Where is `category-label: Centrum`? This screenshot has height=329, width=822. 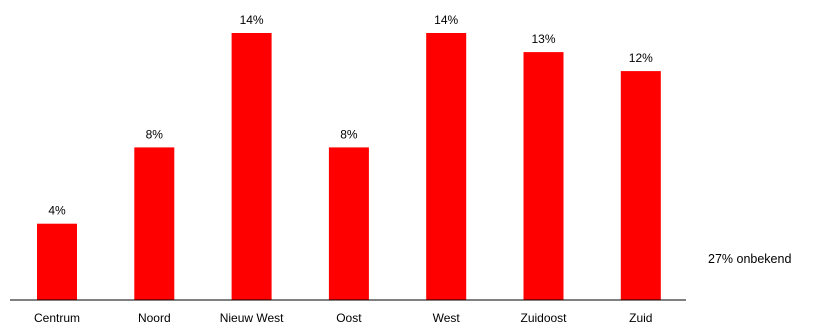
category-label: Centrum is located at coordinates (57, 318).